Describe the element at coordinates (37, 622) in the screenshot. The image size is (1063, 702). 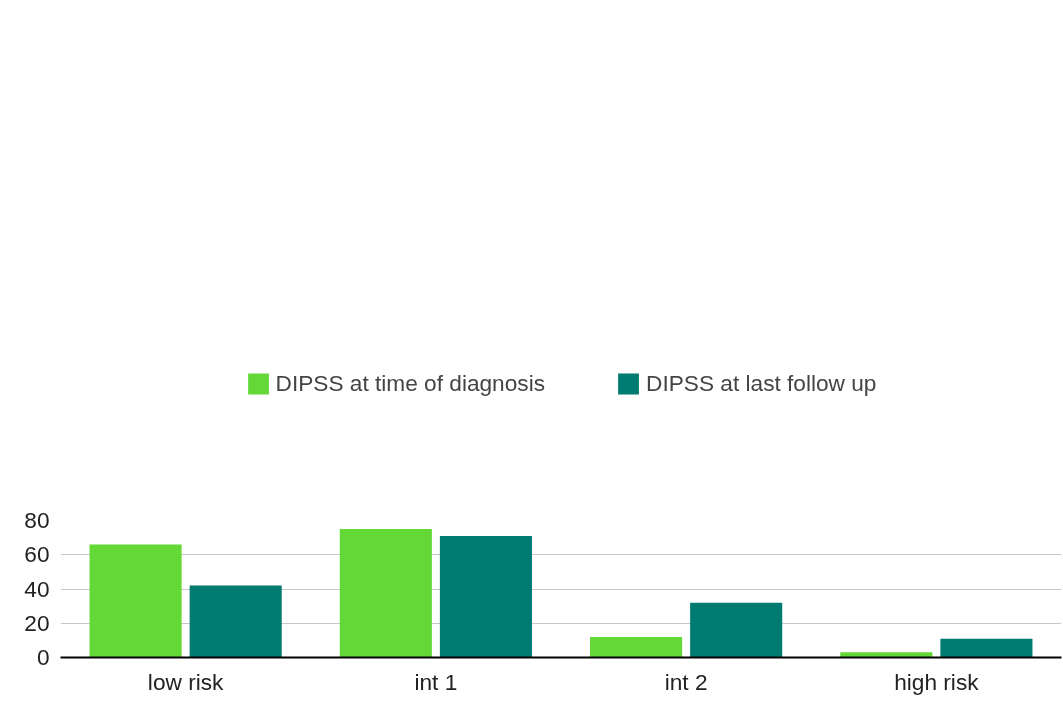
I see `y-tick-label: 20` at that location.